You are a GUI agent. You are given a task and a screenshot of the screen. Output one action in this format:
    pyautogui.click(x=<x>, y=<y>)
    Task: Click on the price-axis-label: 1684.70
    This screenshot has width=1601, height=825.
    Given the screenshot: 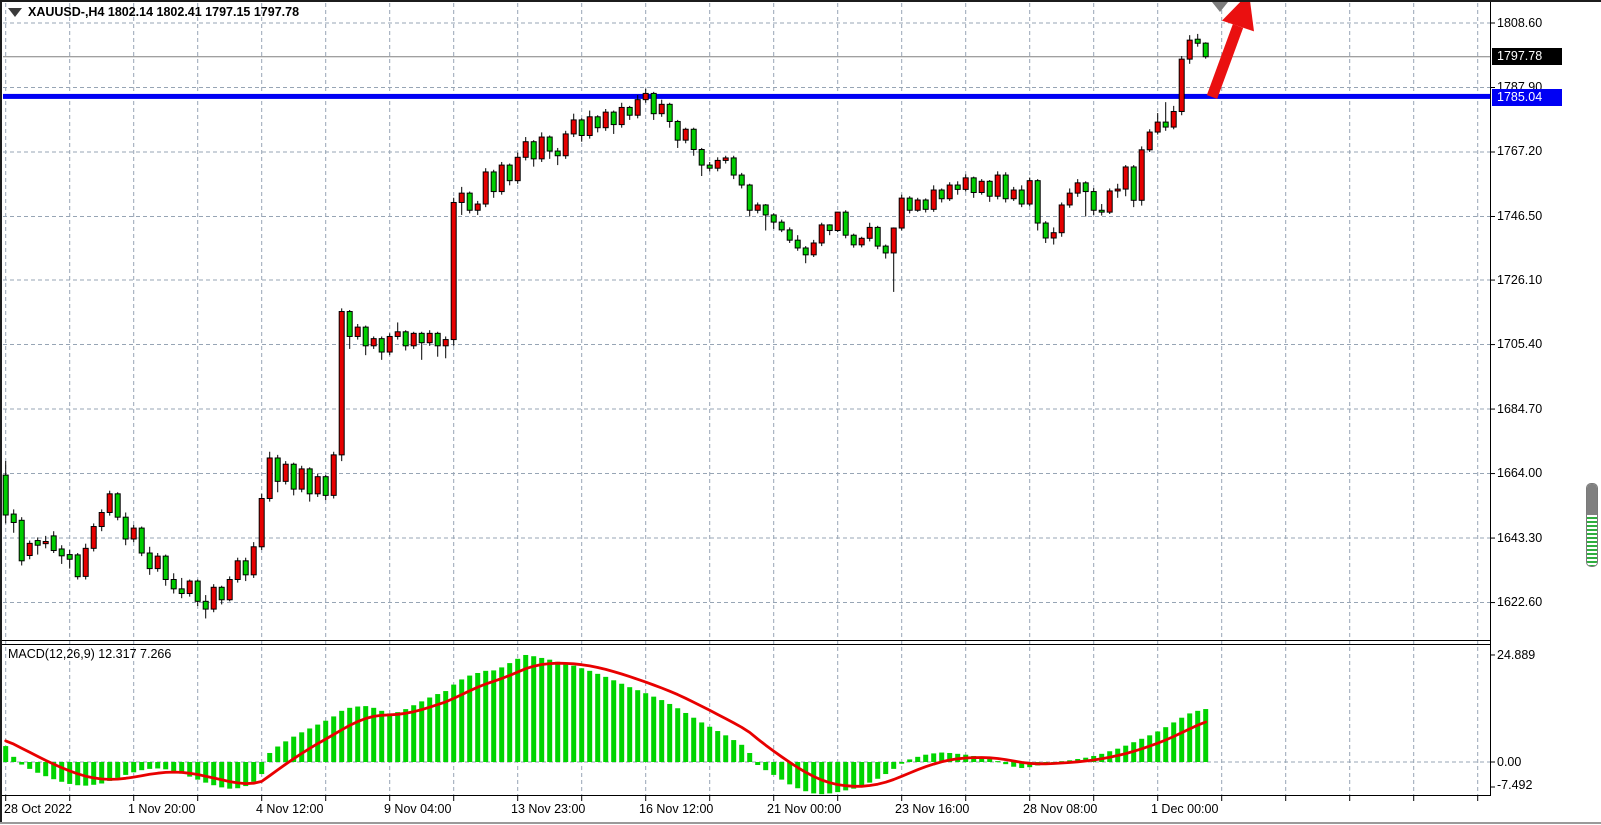 What is the action you would take?
    pyautogui.click(x=1520, y=408)
    